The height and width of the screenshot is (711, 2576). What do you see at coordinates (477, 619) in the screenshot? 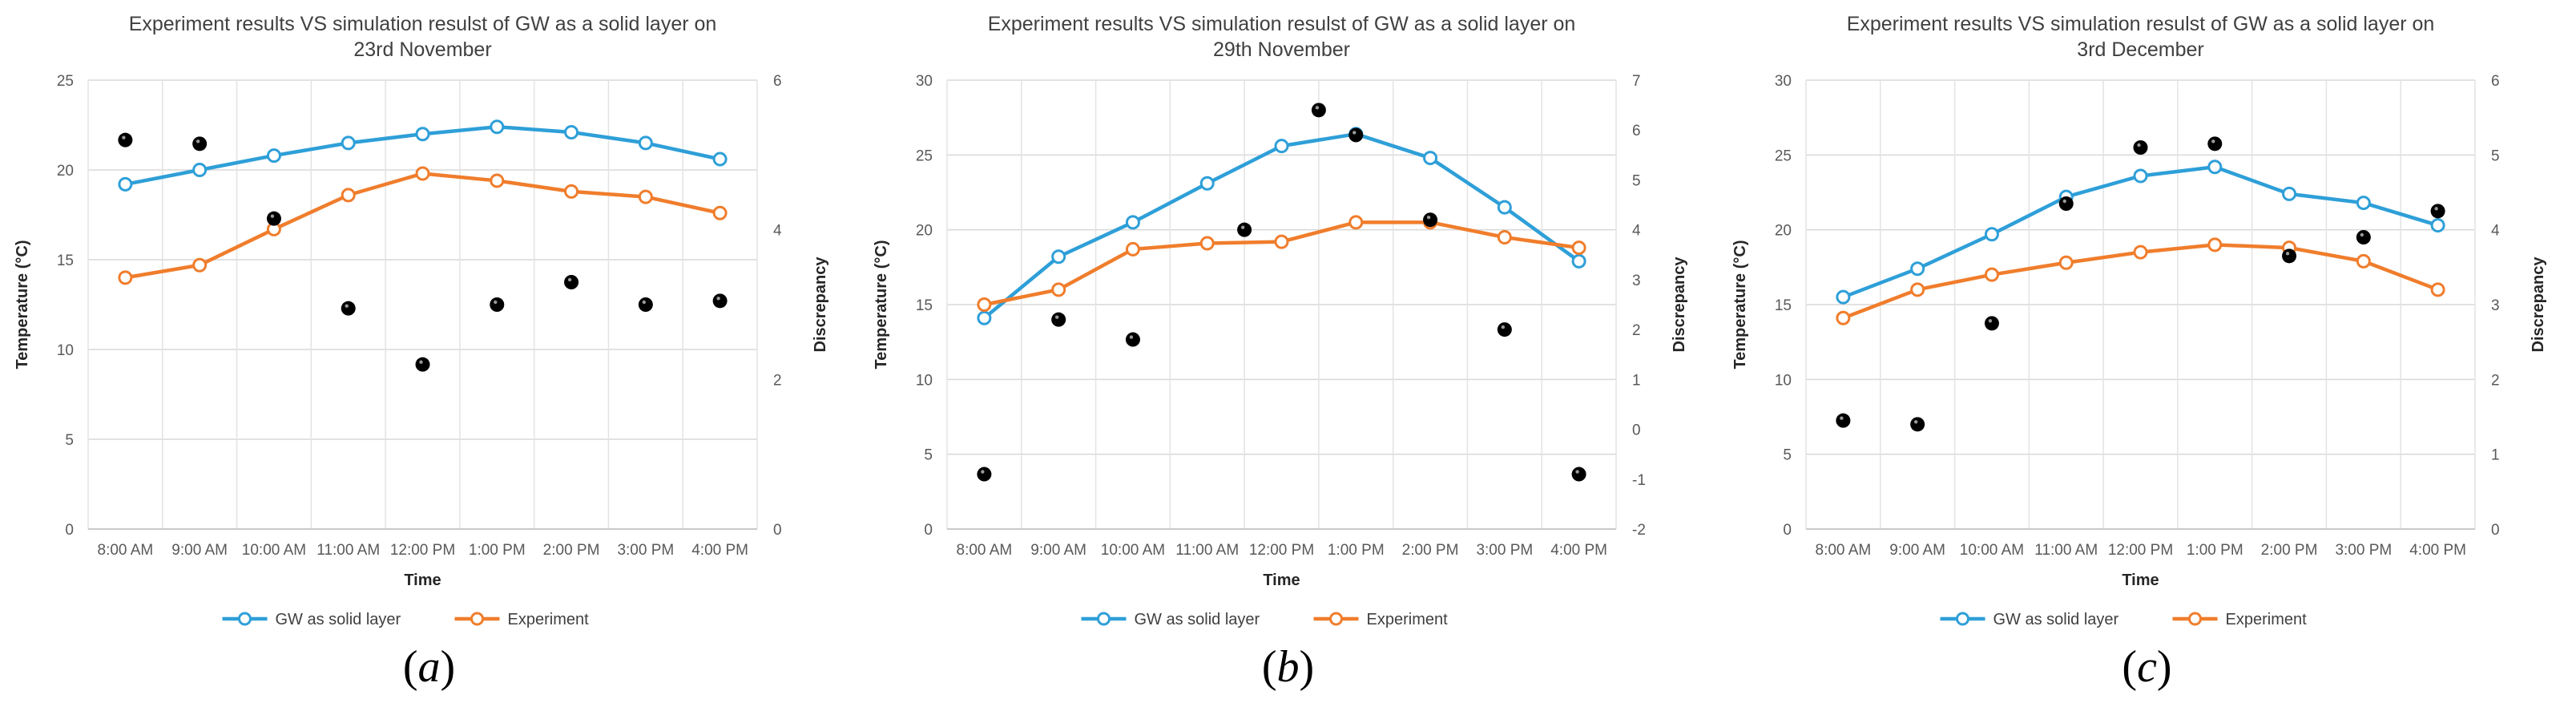
I see `legend-marker-experiment` at bounding box center [477, 619].